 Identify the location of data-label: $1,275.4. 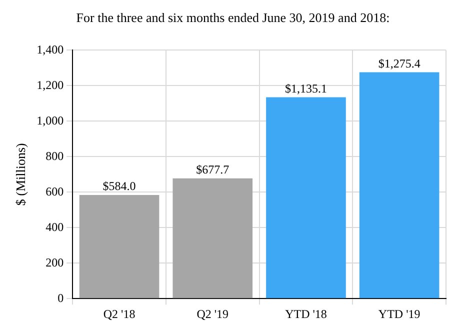
(399, 63).